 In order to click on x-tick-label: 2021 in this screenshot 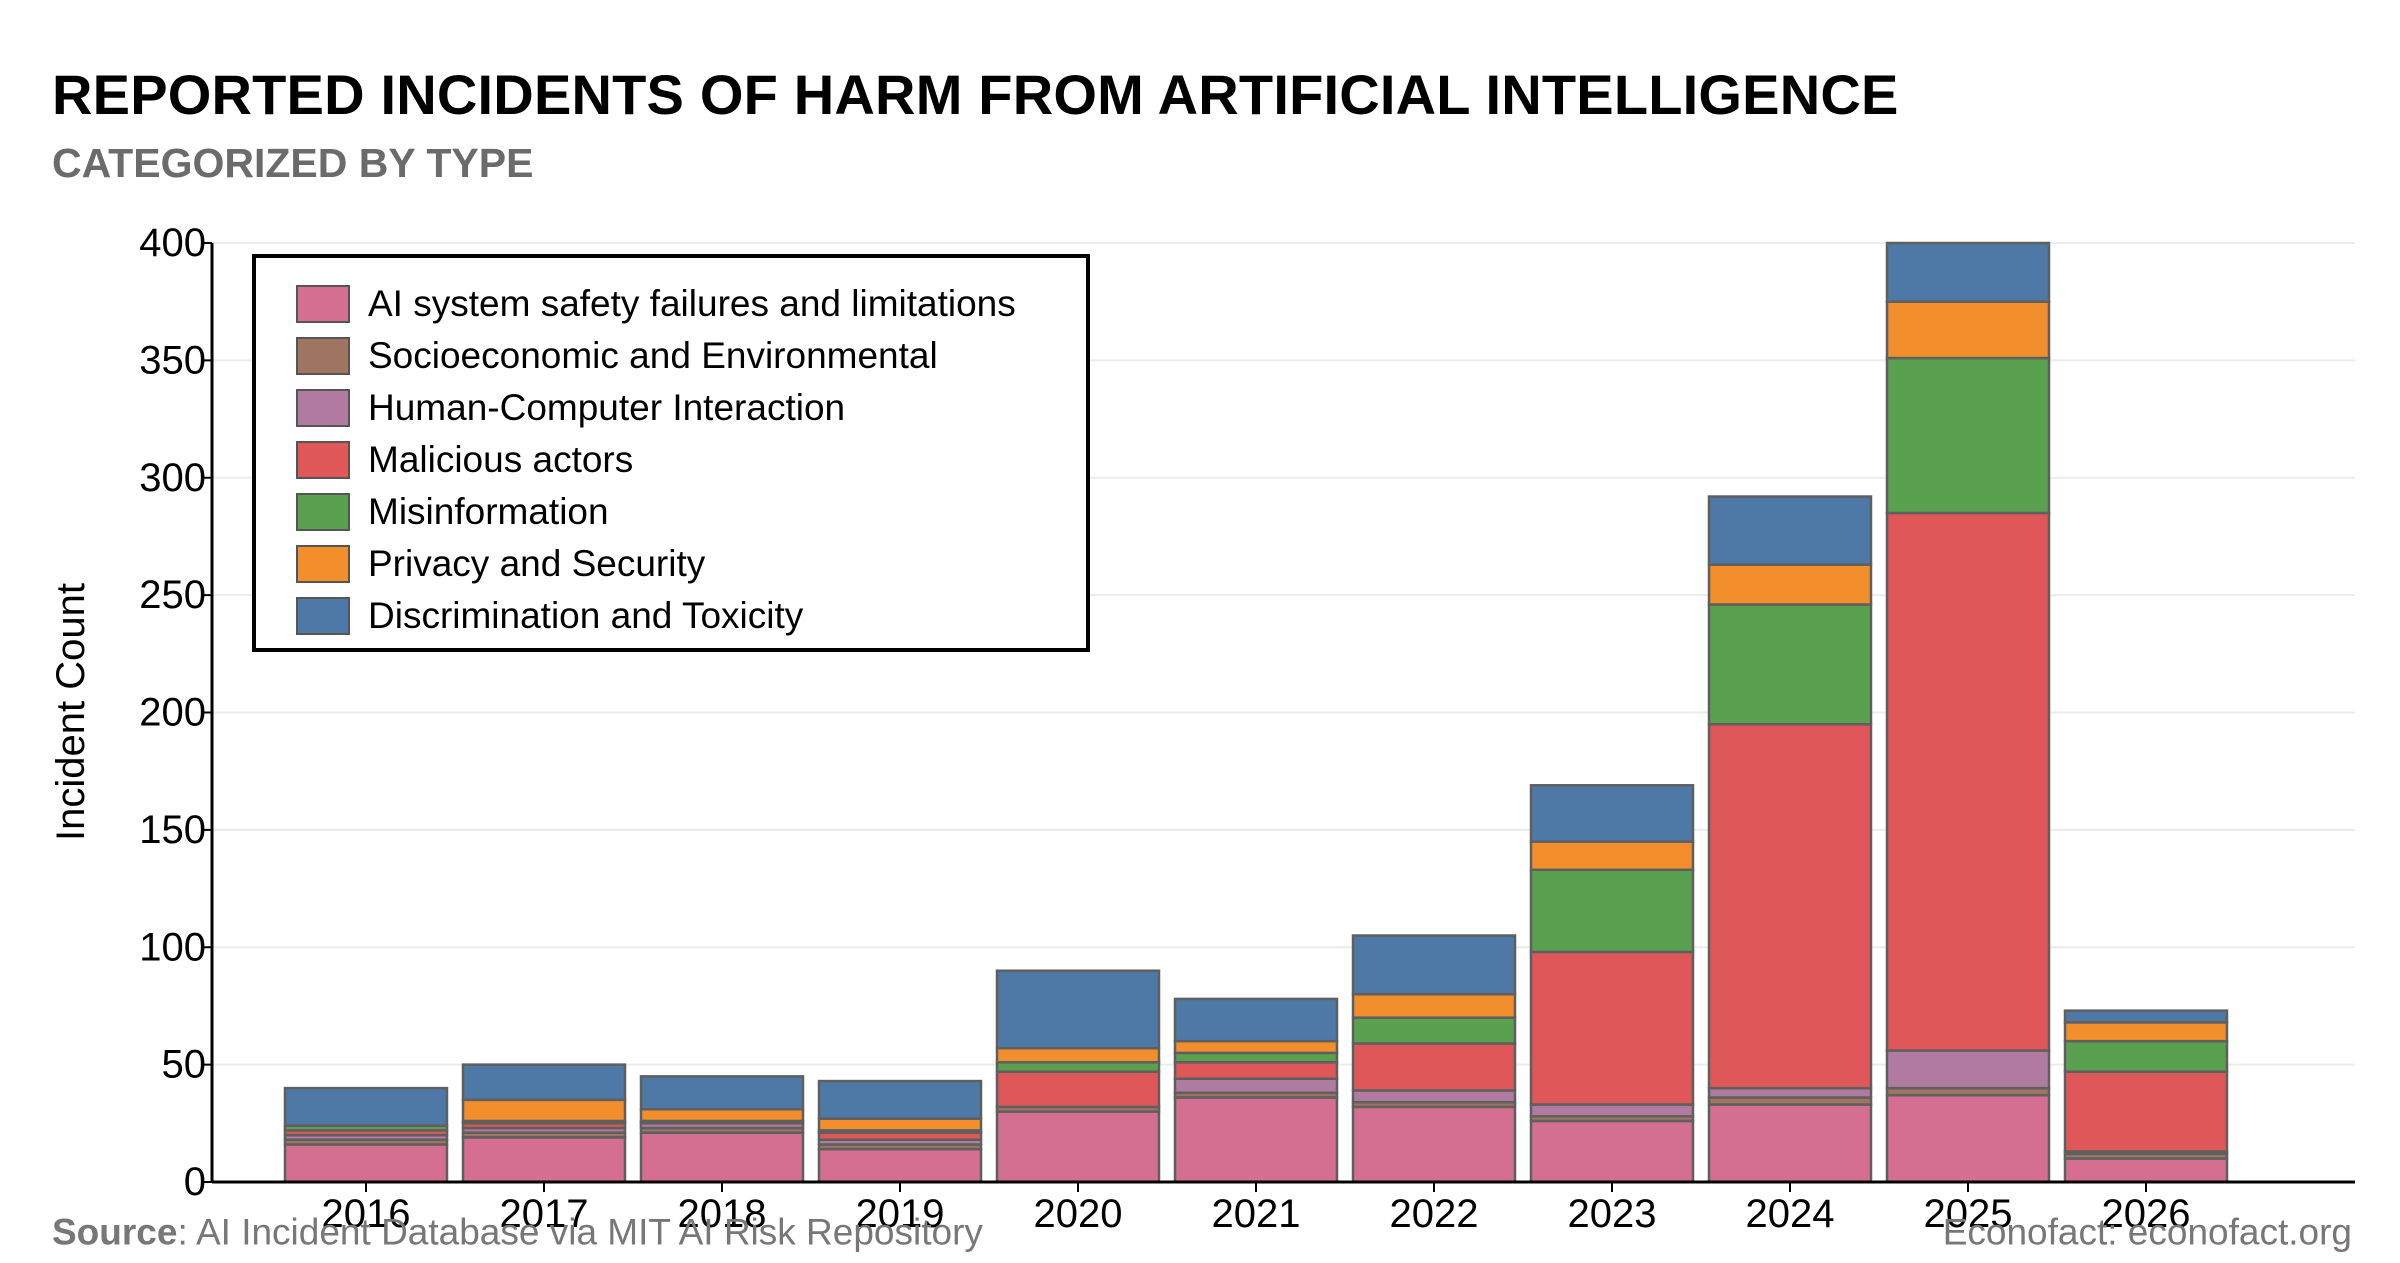, I will do `click(1256, 1214)`.